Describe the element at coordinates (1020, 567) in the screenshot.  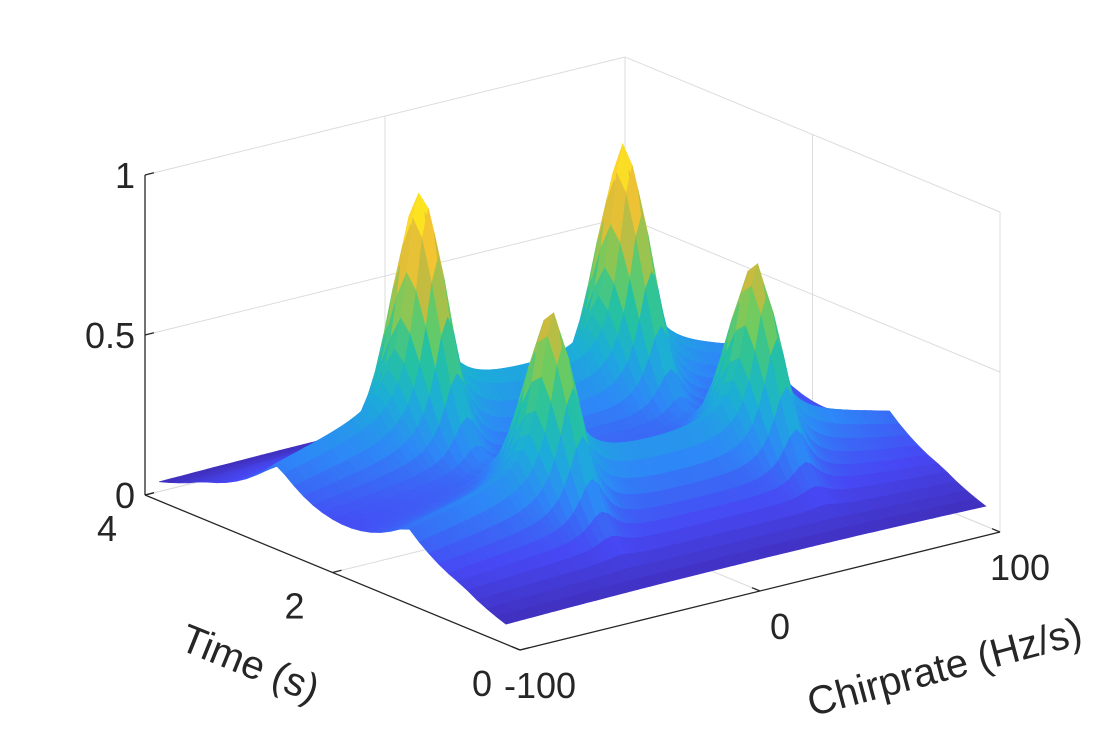
I see `x-tick-label-2: 100` at that location.